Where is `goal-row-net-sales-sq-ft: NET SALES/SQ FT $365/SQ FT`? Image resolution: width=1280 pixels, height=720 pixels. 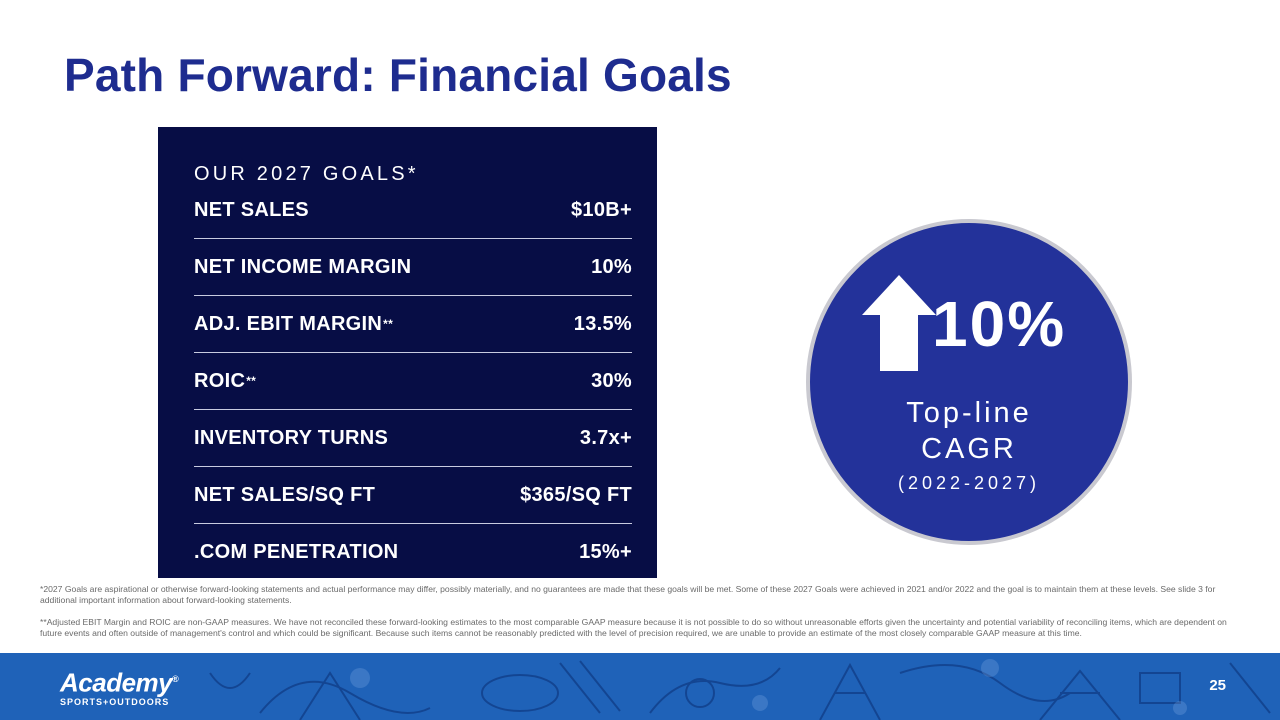
goal-row-net-sales-sq-ft: NET SALES/SQ FT $365/SQ FT is located at coordinates (413, 495).